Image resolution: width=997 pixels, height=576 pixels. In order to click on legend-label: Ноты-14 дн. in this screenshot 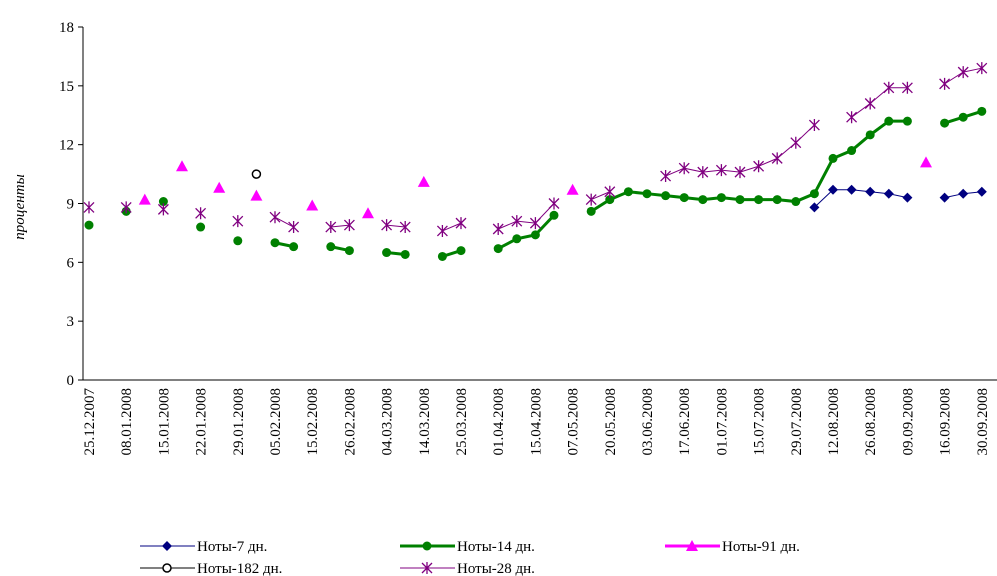, I will do `click(496, 547)`.